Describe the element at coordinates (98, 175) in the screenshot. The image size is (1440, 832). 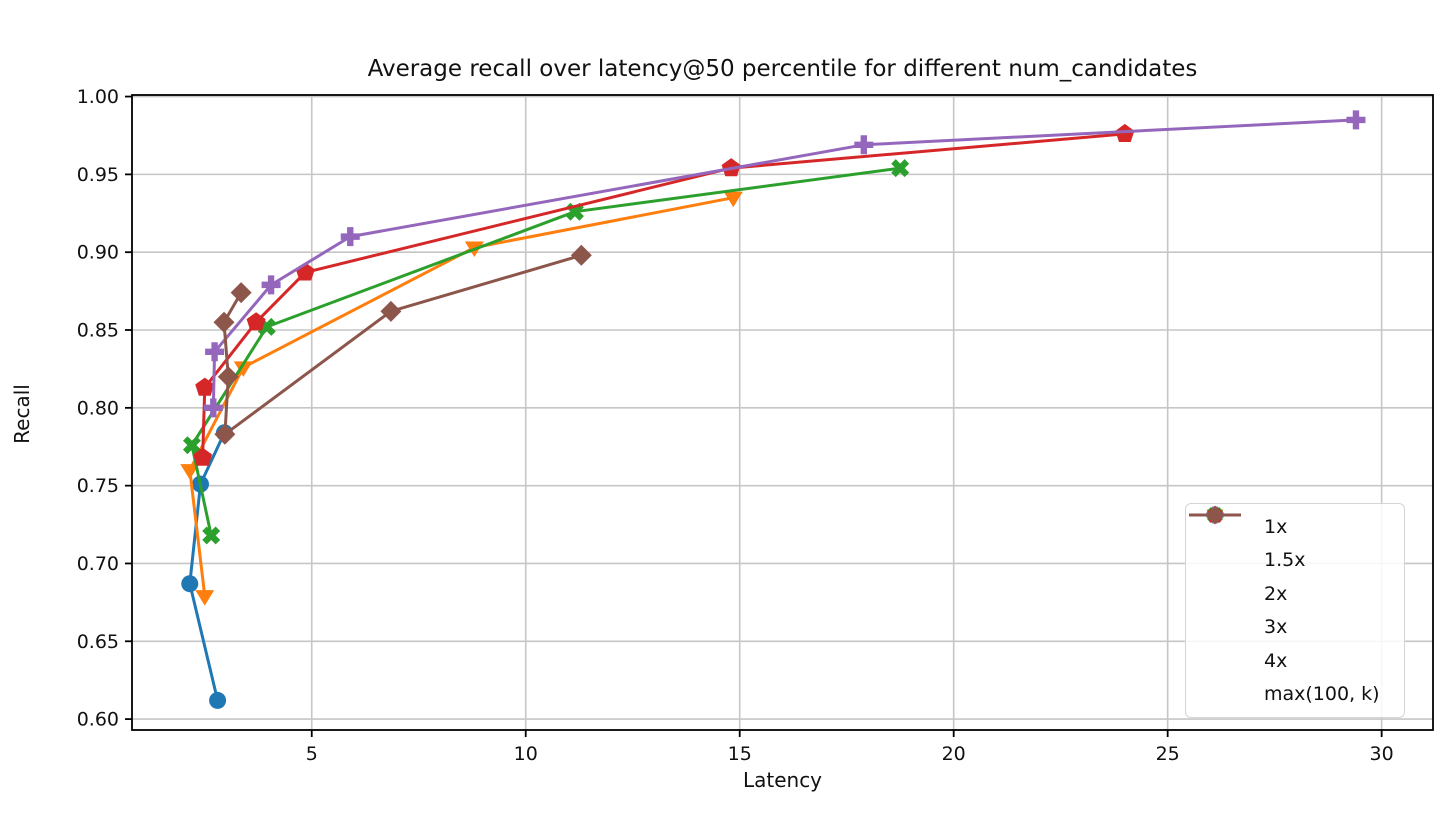
I see `y-tick-label: 0.95` at that location.